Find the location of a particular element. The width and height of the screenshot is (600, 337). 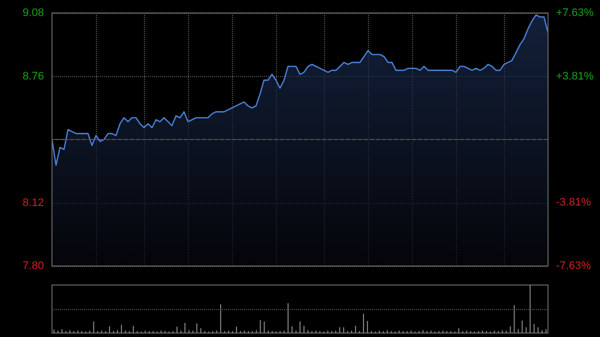

y-tick-label: 7.80 is located at coordinates (33, 266).